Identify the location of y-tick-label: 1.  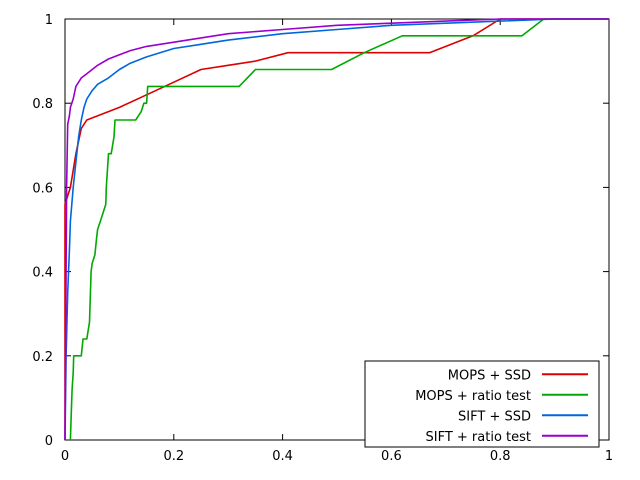
(49, 20).